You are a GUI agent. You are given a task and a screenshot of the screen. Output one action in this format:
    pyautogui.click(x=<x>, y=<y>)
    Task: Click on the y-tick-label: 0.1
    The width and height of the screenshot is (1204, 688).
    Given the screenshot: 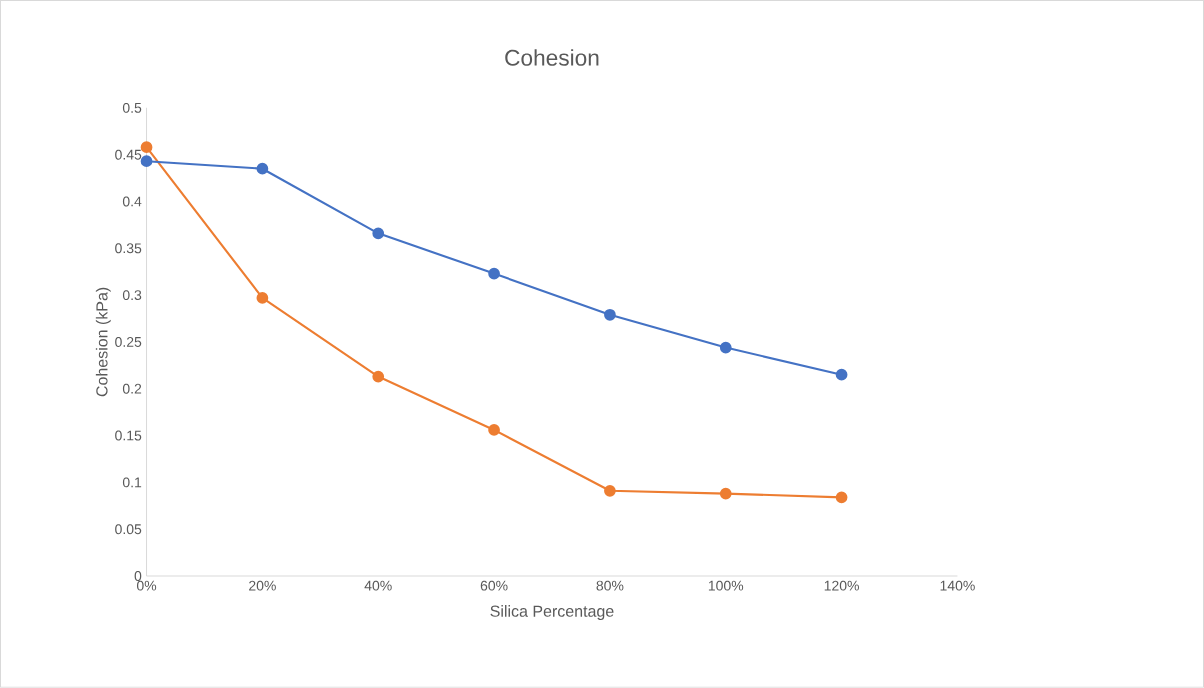 What is the action you would take?
    pyautogui.click(x=132, y=482)
    